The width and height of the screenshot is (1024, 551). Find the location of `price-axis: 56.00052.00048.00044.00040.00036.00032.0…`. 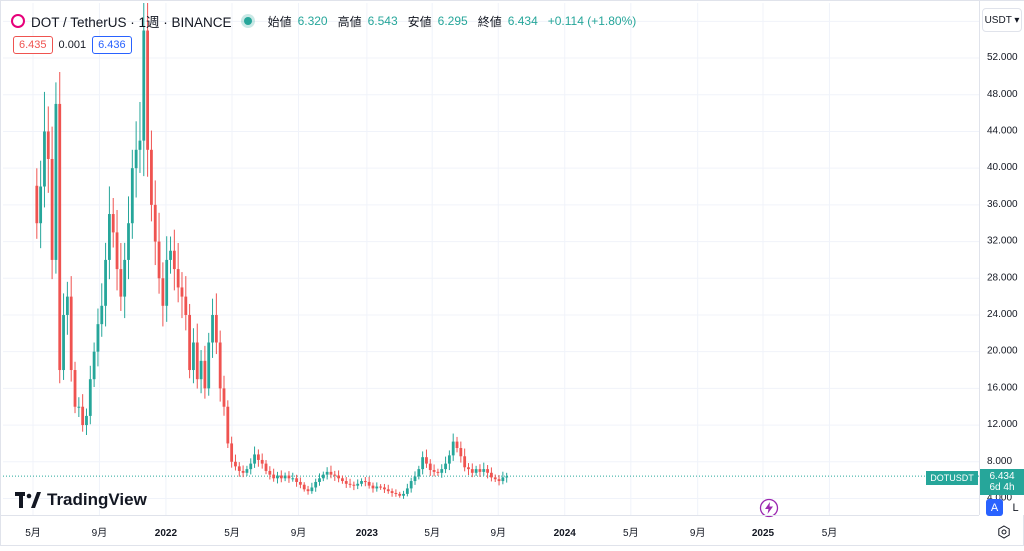

price-axis: 56.00052.00048.00044.00040.00036.00032.0… is located at coordinates (1001, 258).